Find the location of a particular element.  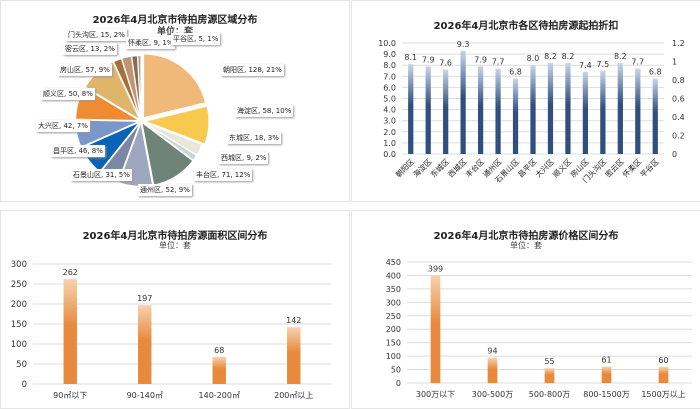

pie-data-label: 通州区, 52, 9% is located at coordinates (165, 190).